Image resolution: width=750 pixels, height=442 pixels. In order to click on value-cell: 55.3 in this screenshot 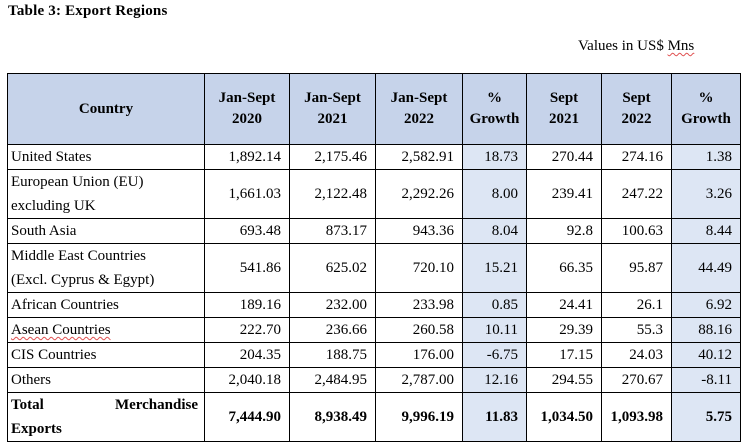, I will do `click(636, 330)`.